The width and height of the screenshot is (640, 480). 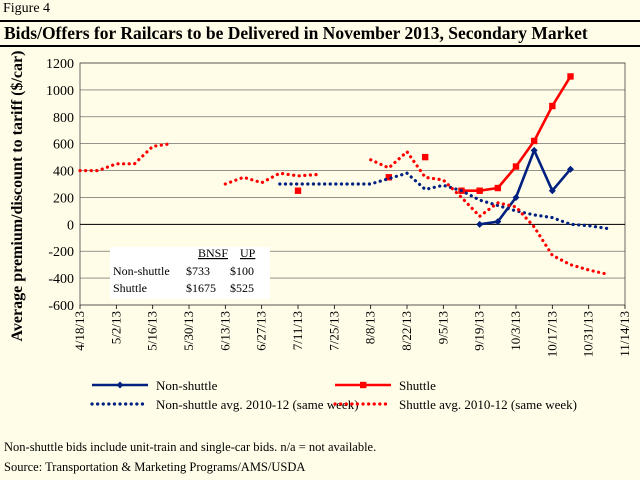 I want to click on legend-label: Shuttle, so click(x=417, y=385).